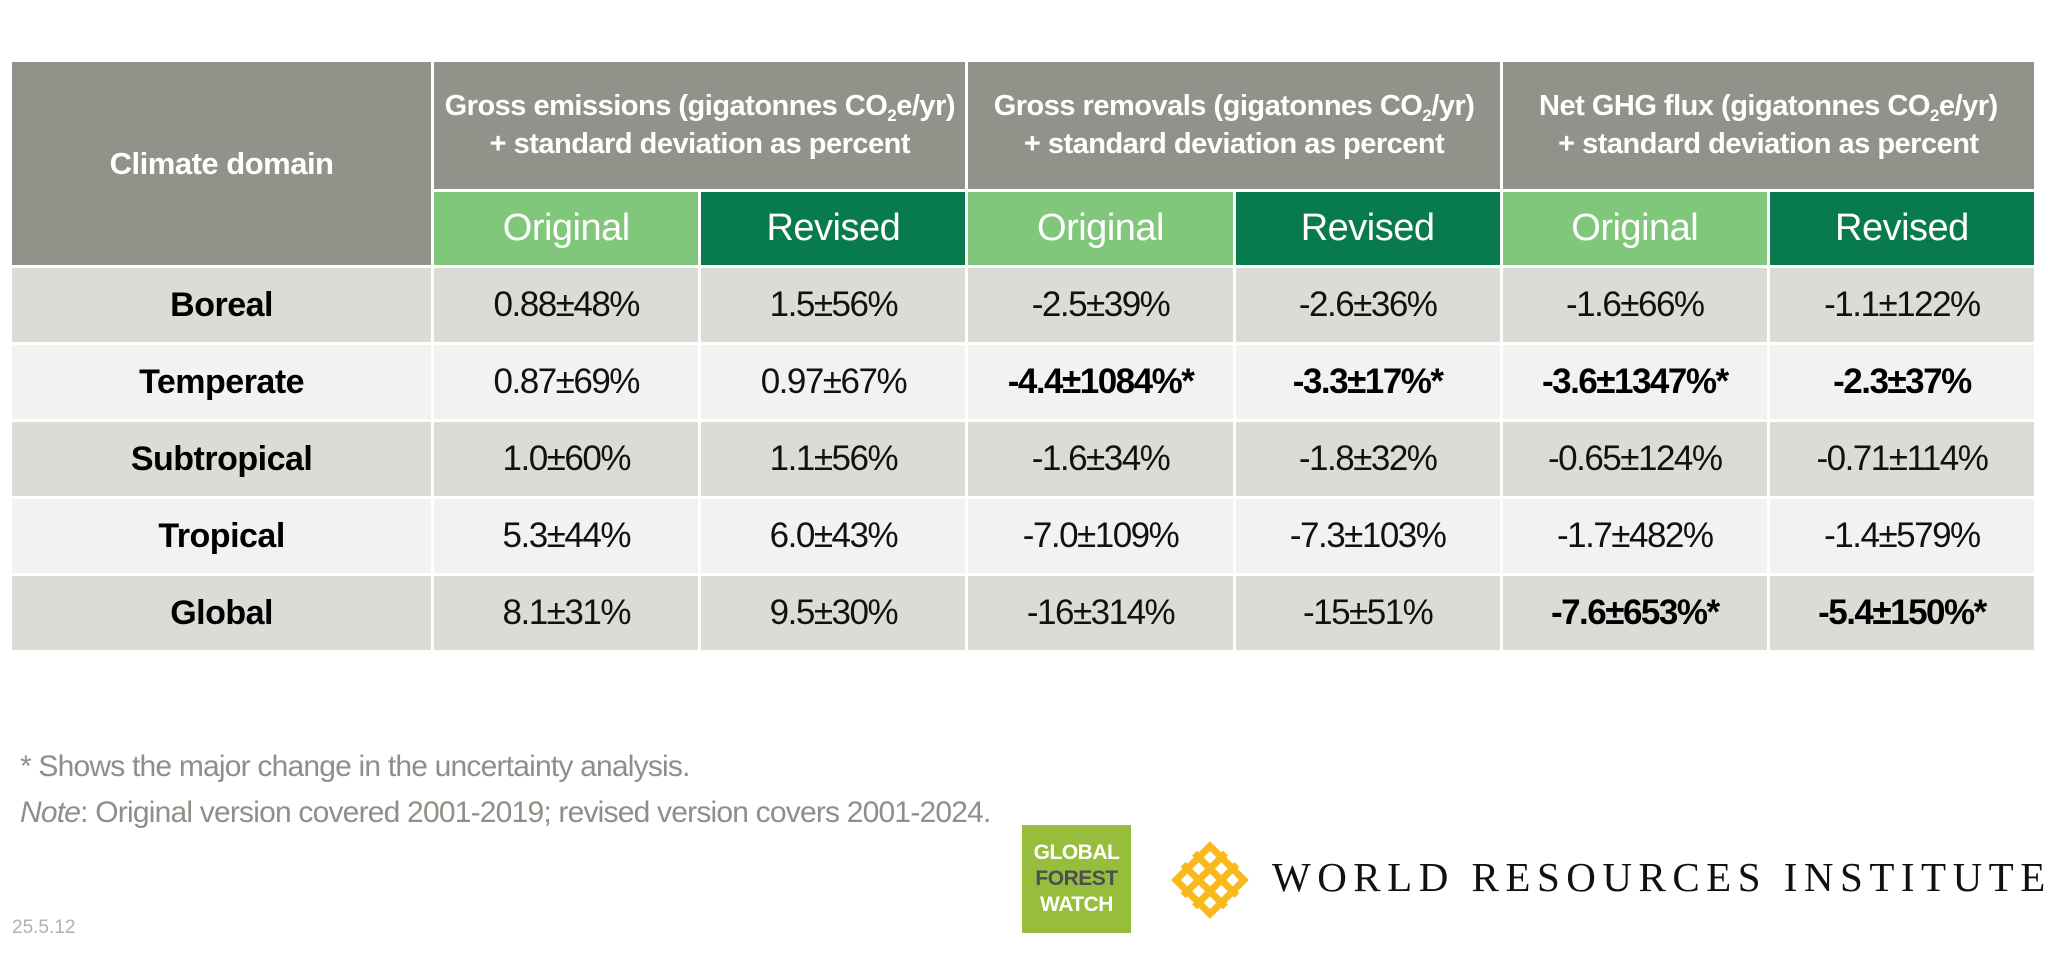 The width and height of the screenshot is (2048, 971). I want to click on net-flux-original-cell: -1.6±66%, so click(1634, 305).